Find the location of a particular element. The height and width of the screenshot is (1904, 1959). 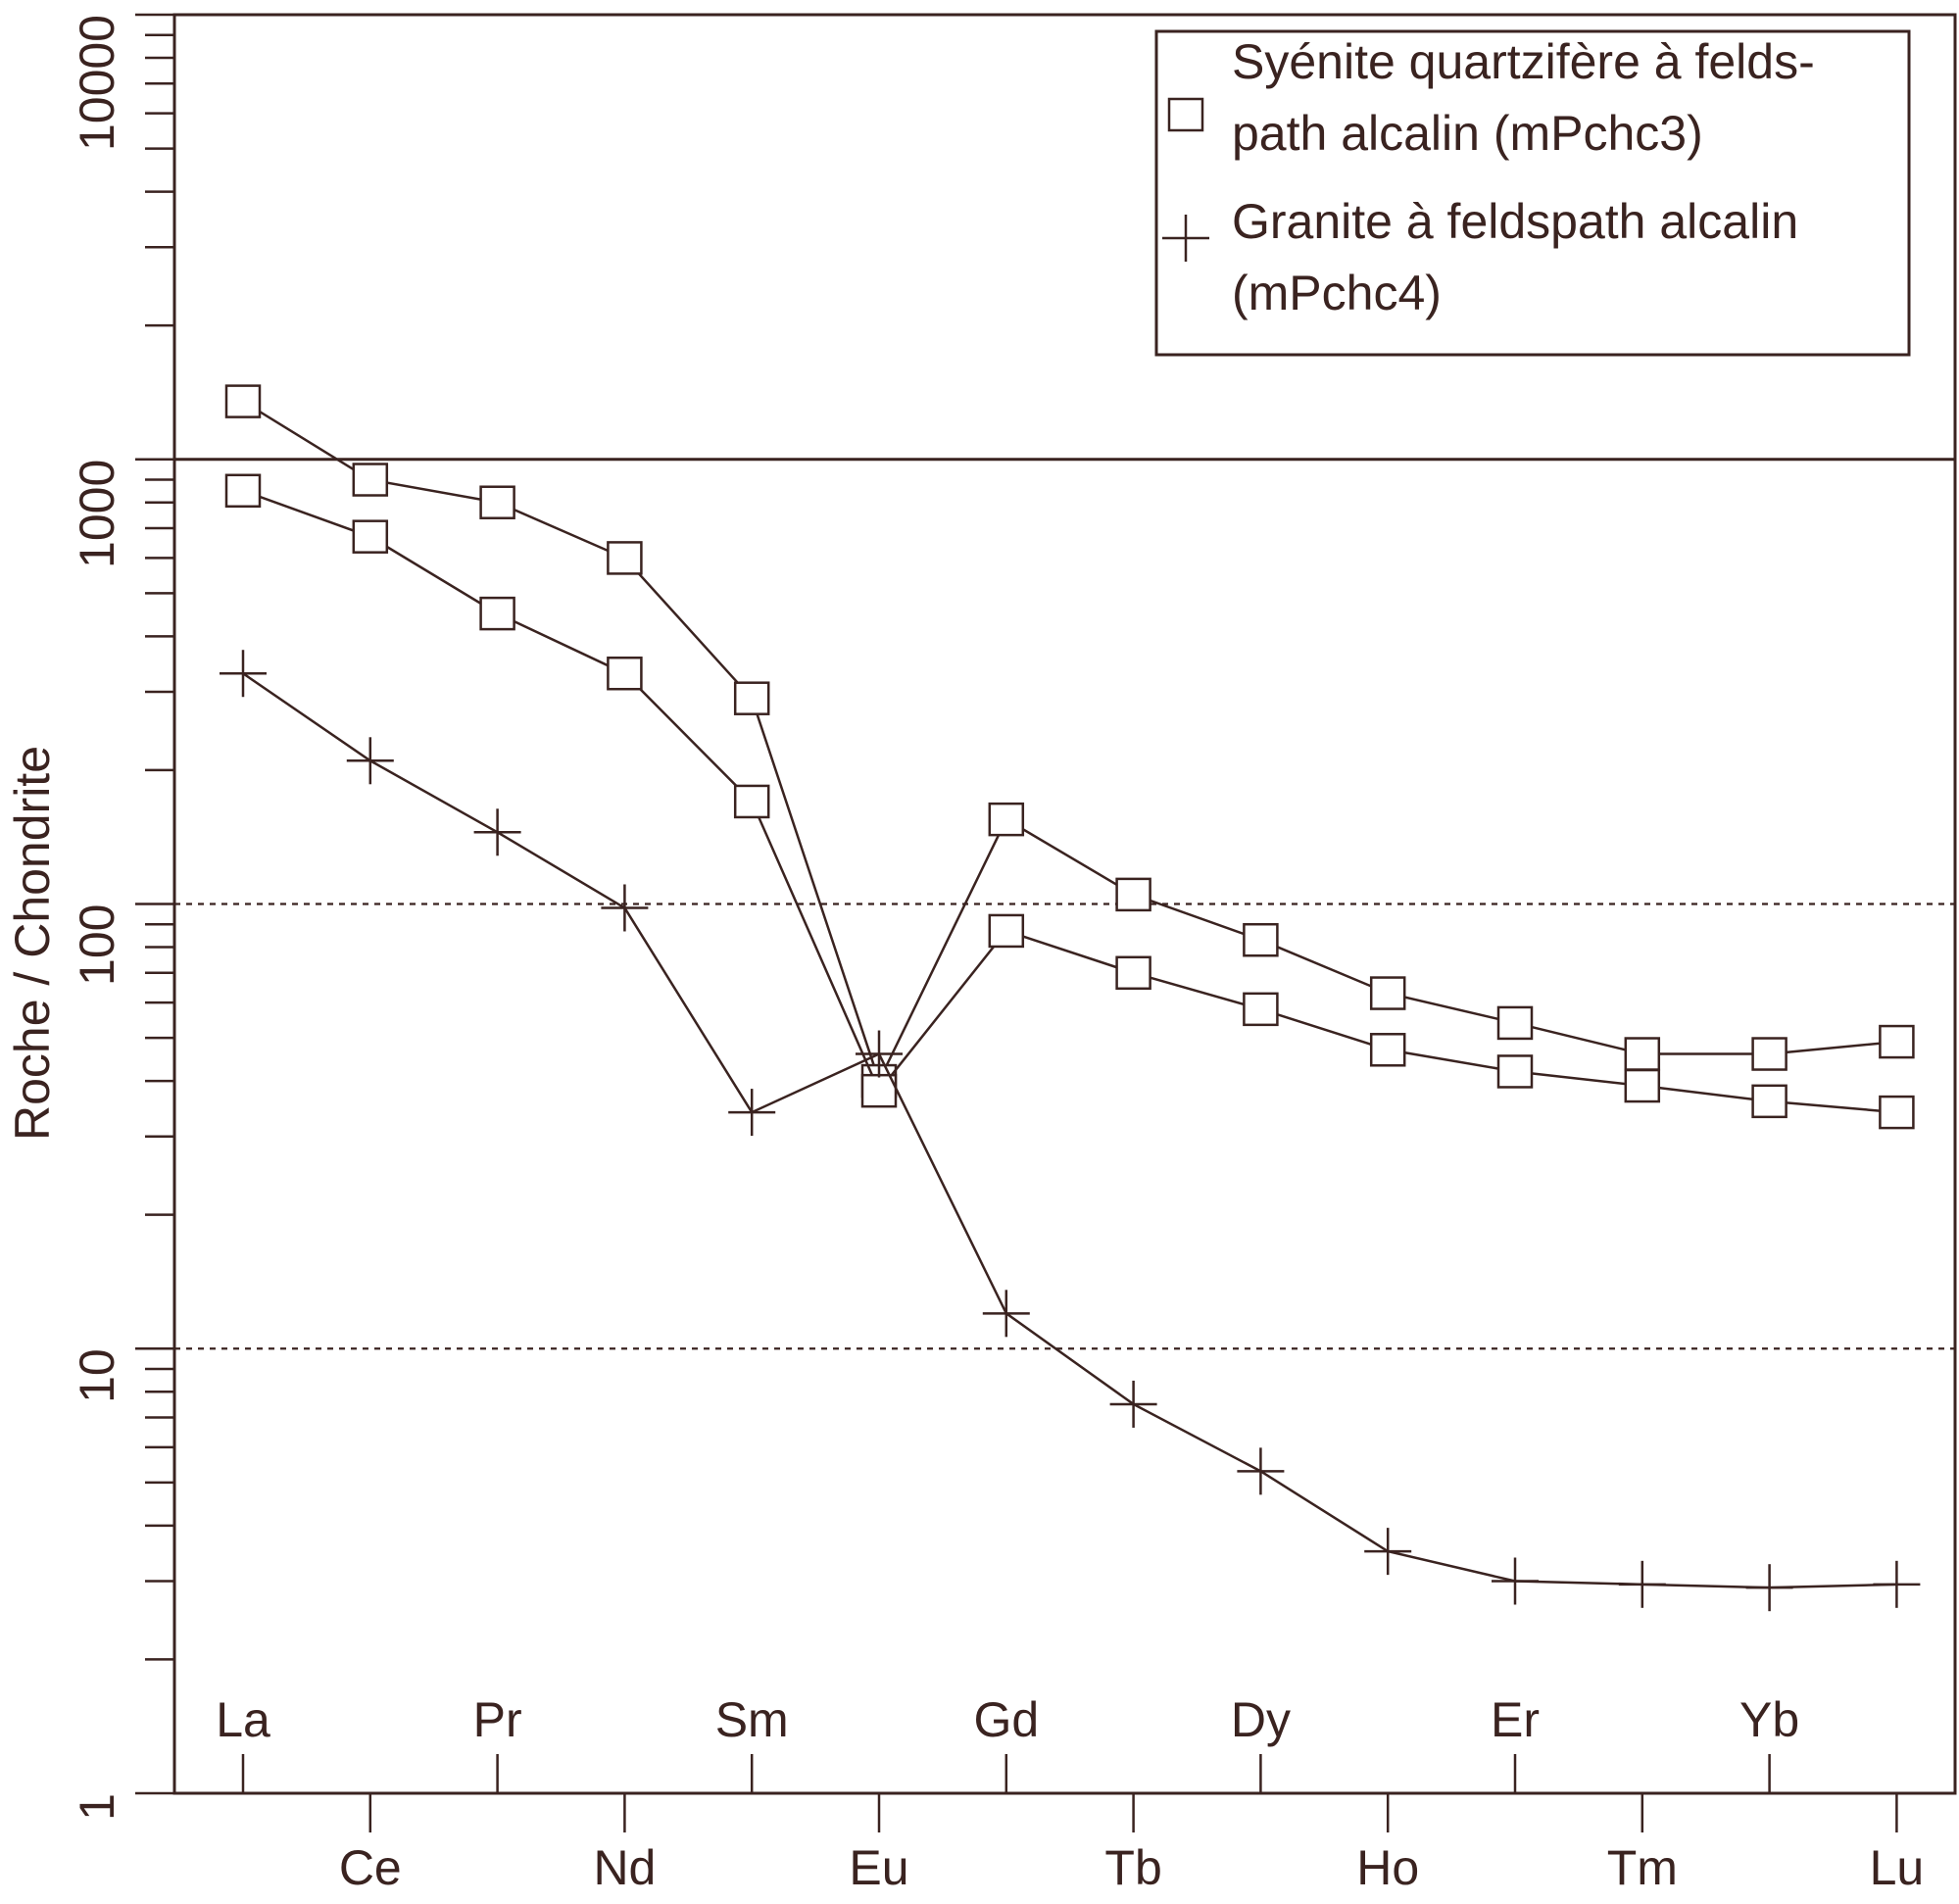

y-tick-label: 100 is located at coordinates (97, 945).